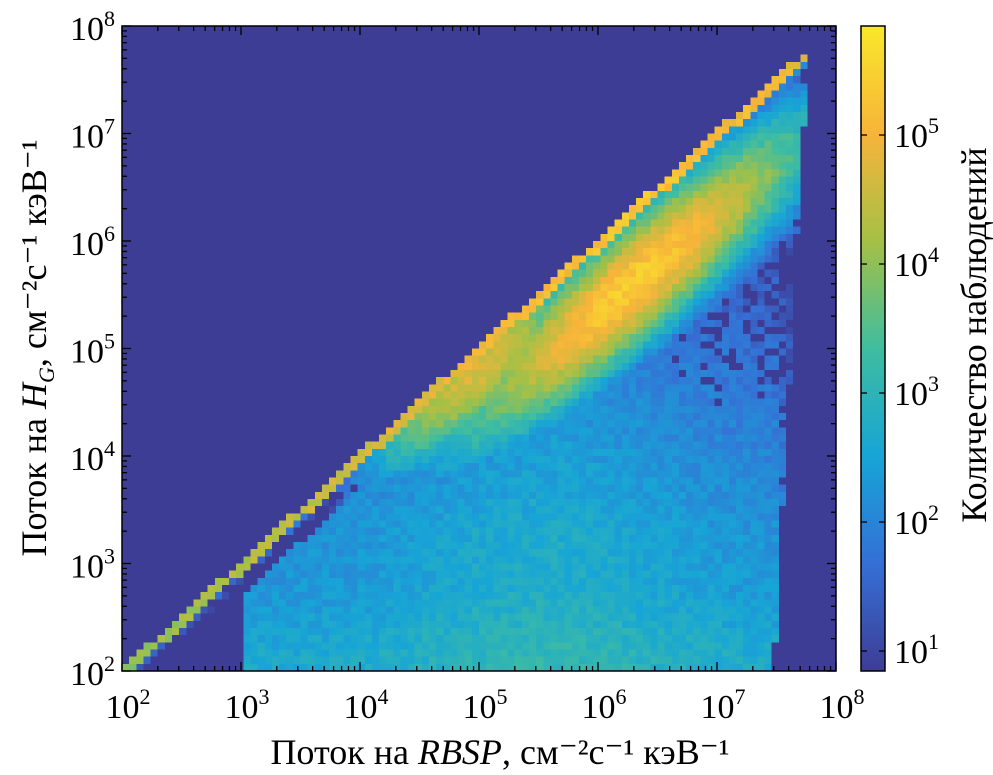 Image resolution: width=993 pixels, height=775 pixels. I want to click on colorbar-title: Количество наблюдений, so click(973, 334).